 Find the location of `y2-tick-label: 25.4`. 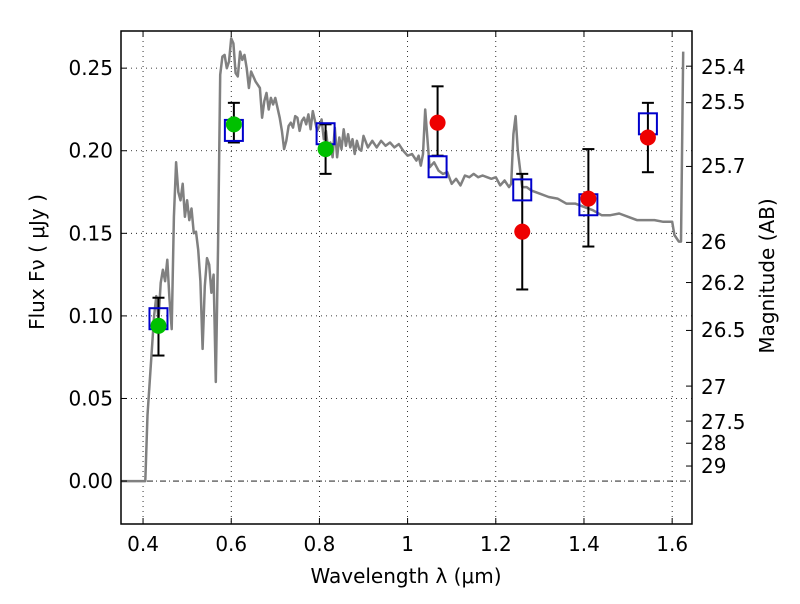

y2-tick-label: 25.4 is located at coordinates (723, 67).